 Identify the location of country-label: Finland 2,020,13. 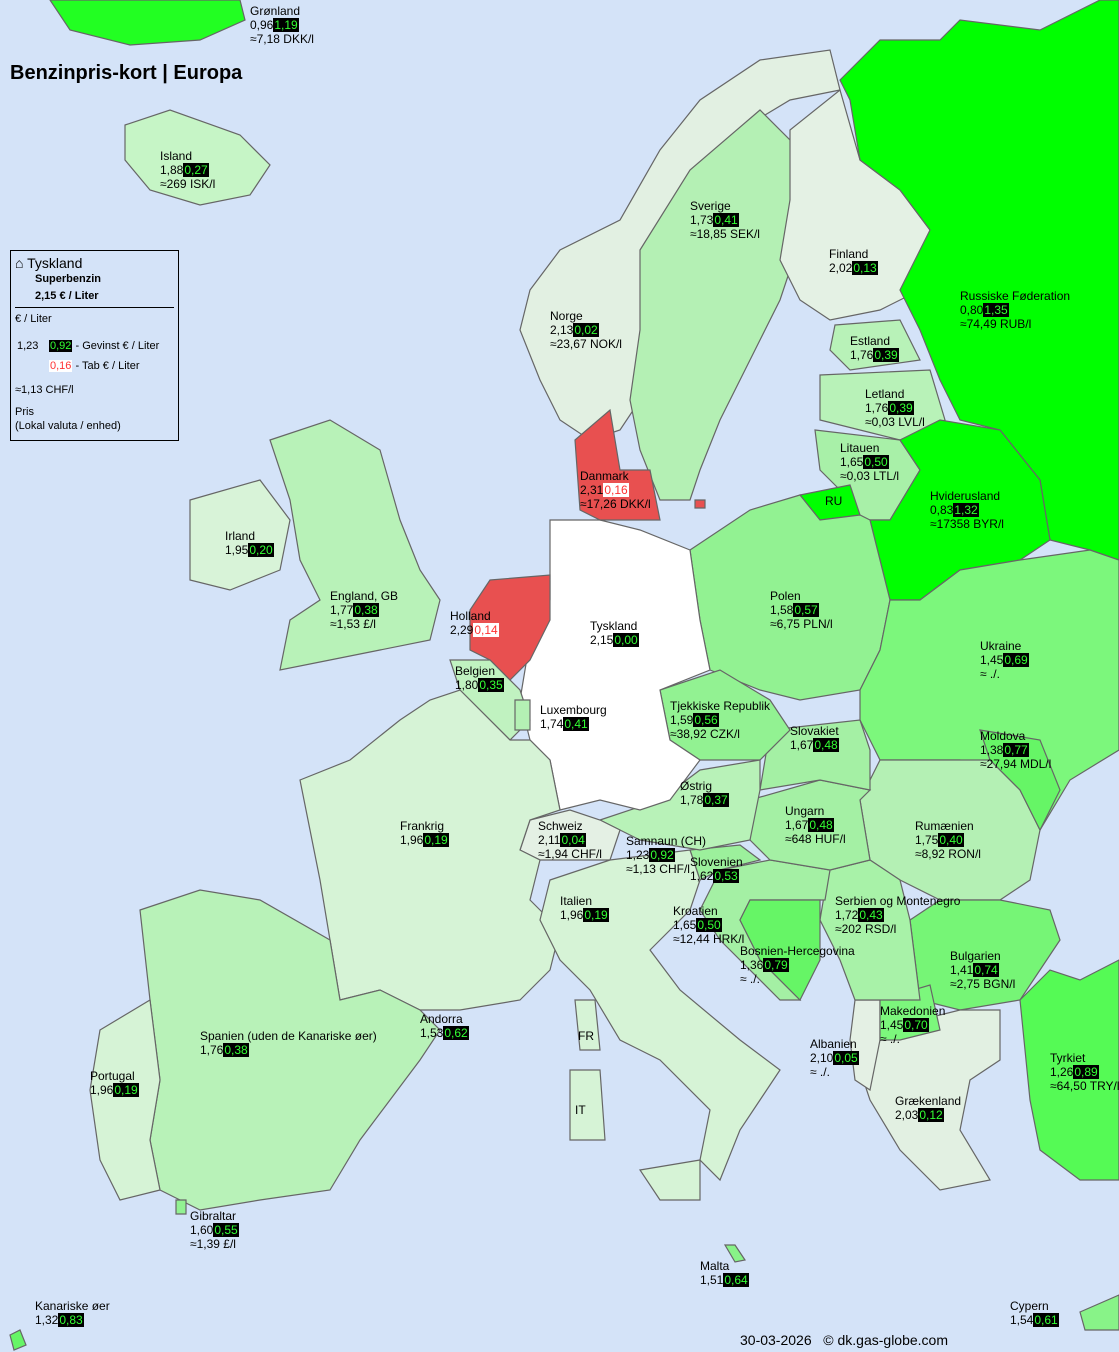
(853, 261).